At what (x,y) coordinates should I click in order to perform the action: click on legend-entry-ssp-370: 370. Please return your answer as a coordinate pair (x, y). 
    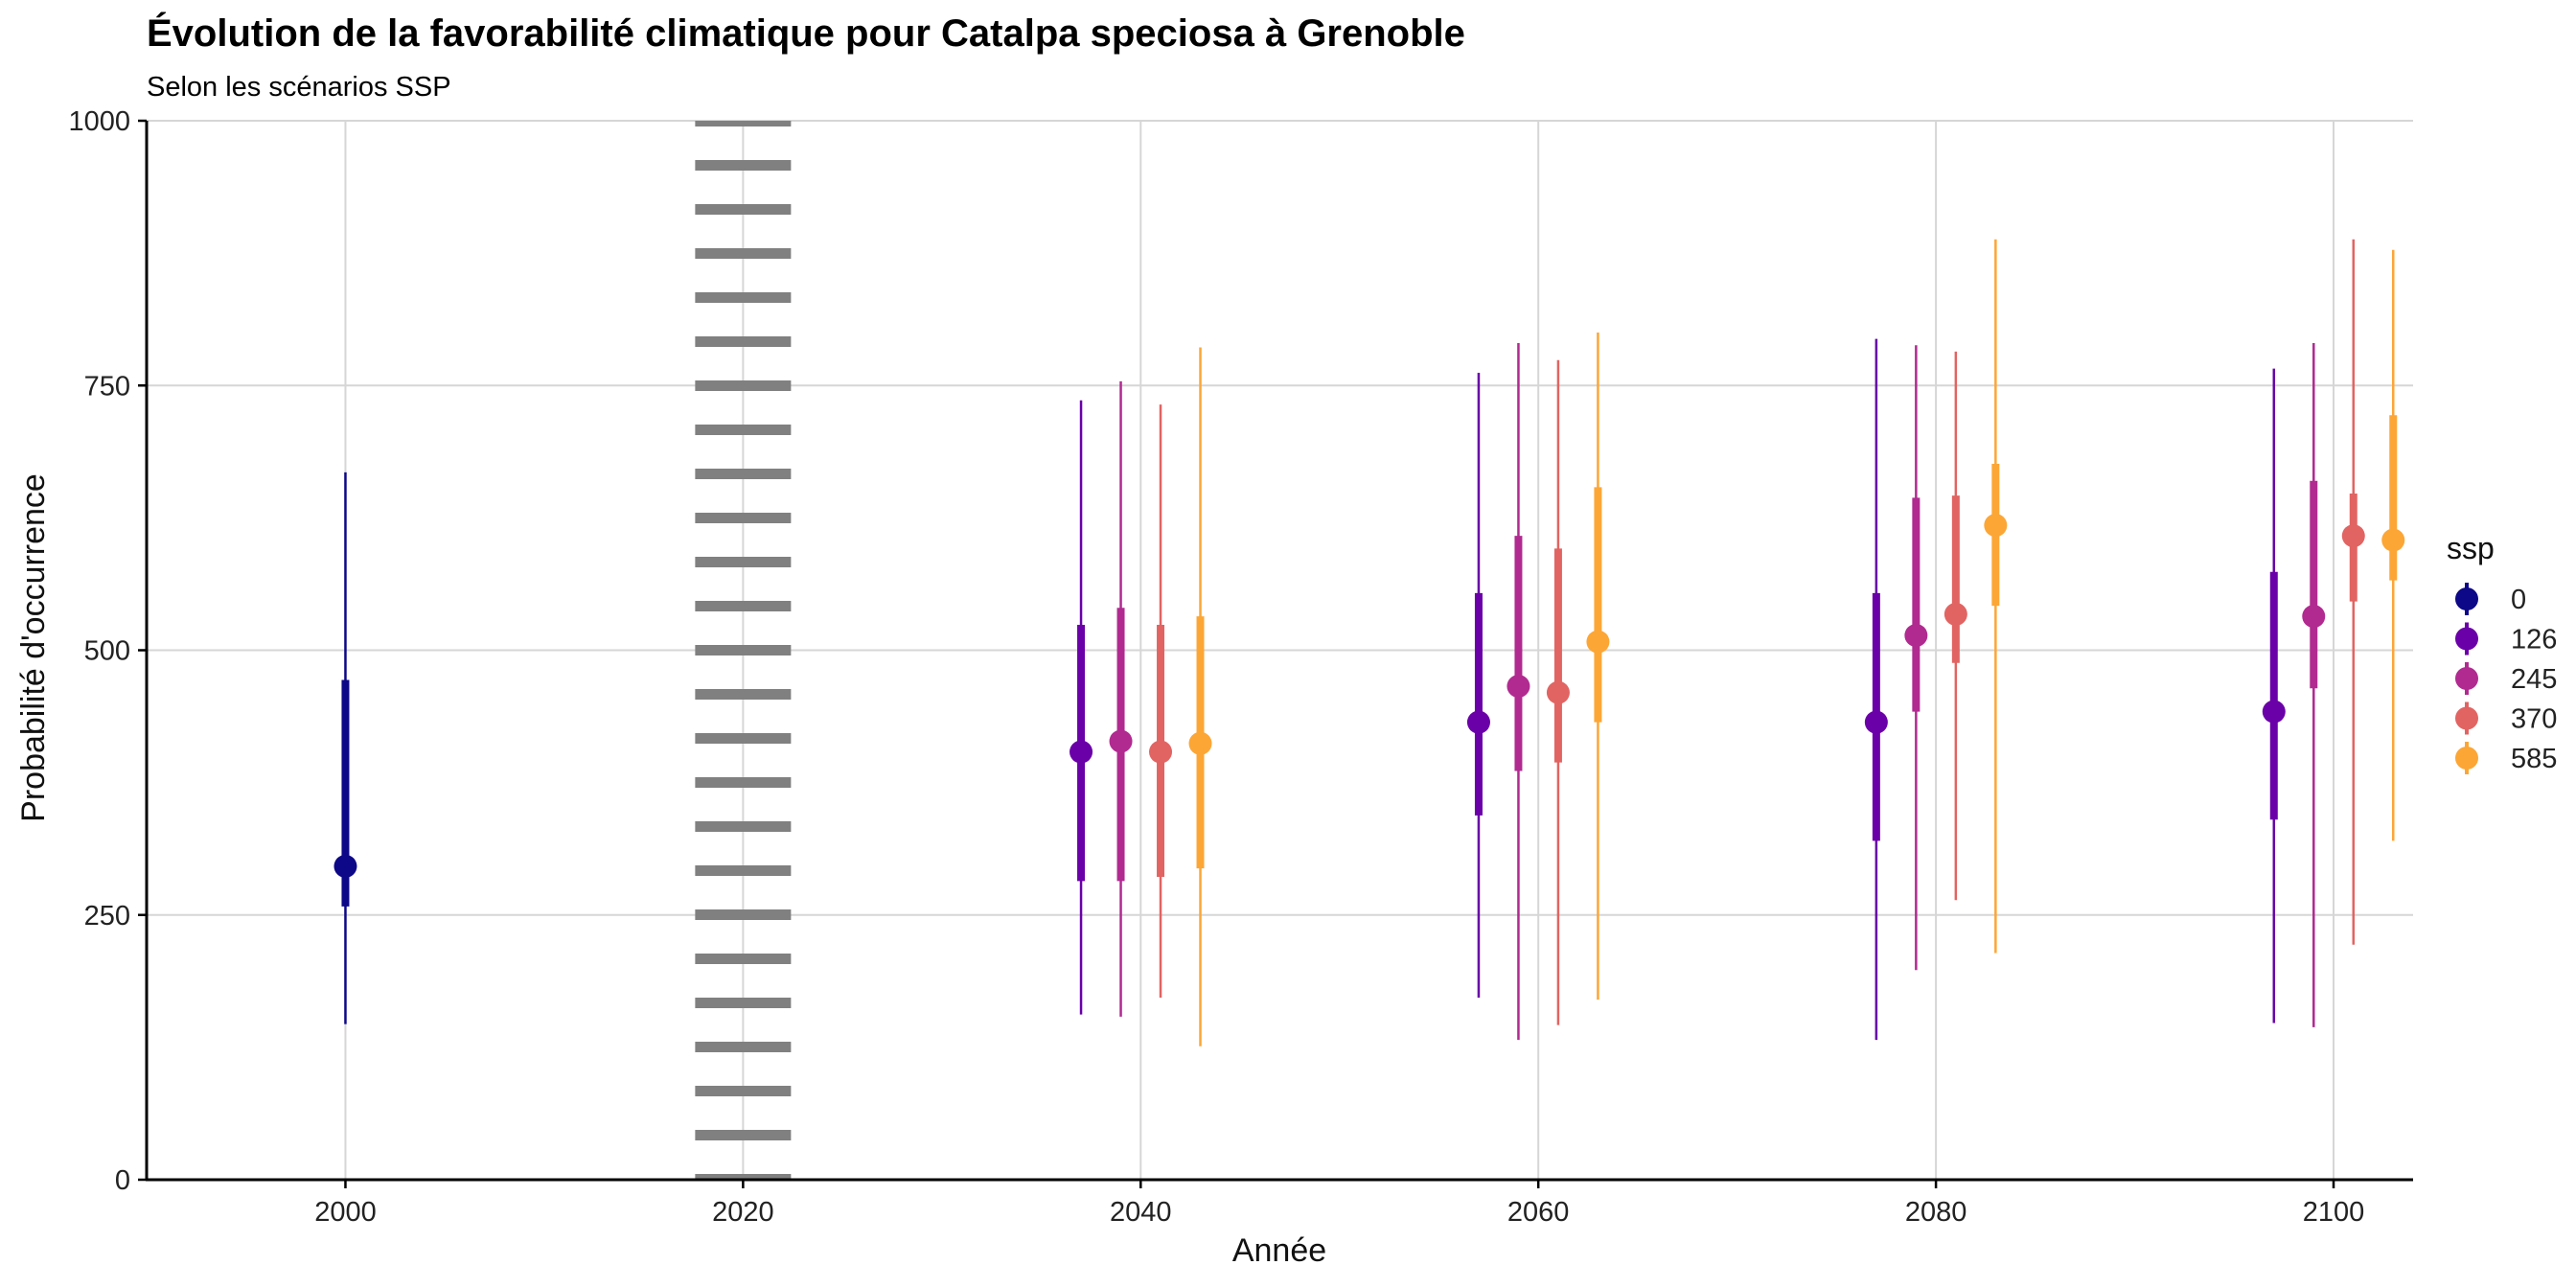
    Looking at the image, I should click on (2506, 718).